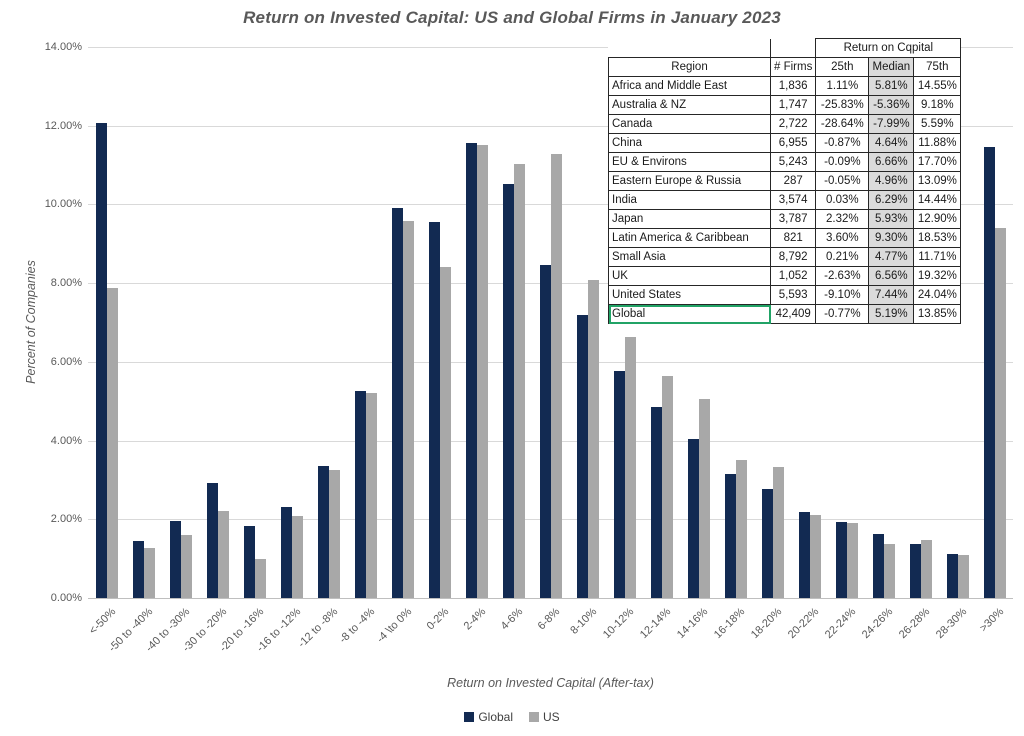  Describe the element at coordinates (689, 314) in the screenshot. I see `region-cell: Global` at that location.